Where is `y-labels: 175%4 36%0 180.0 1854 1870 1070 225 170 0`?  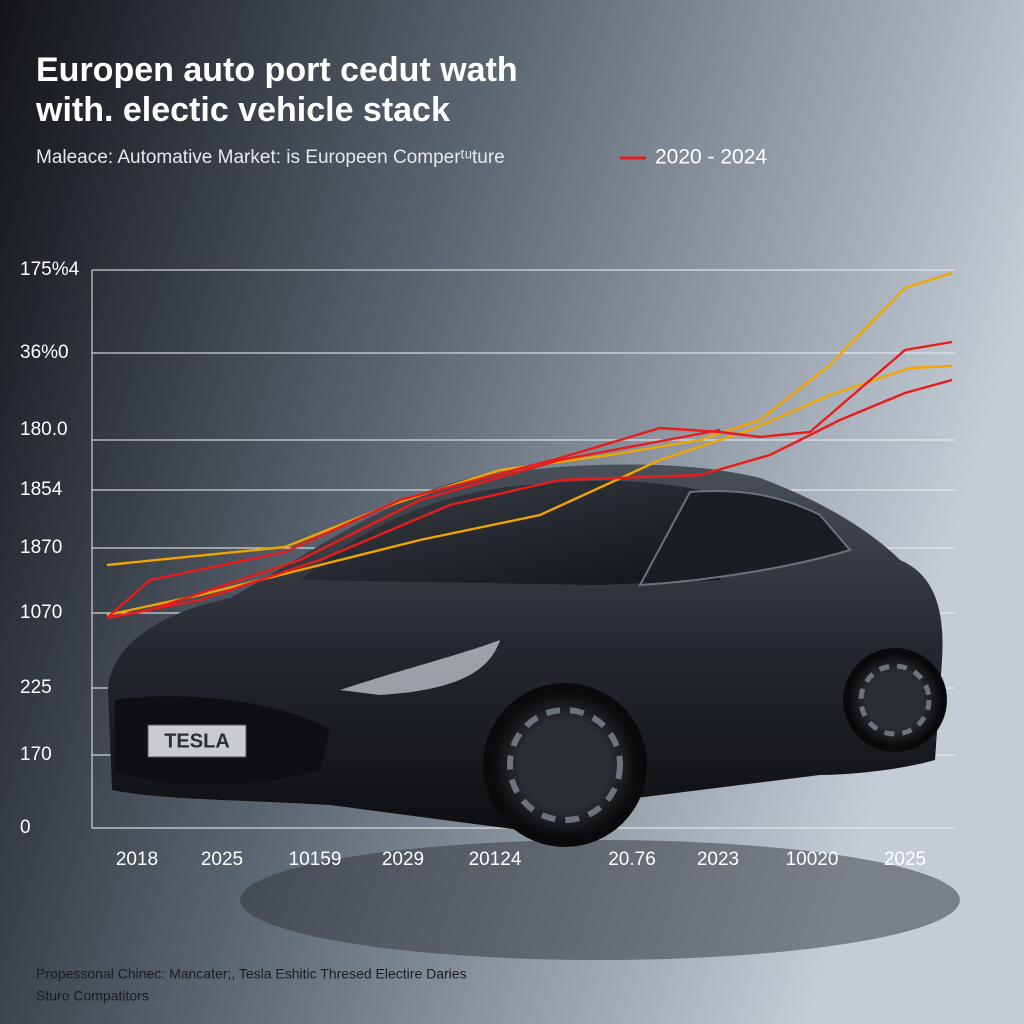
y-labels: 175%4 36%0 180.0 1854 1870 1070 225 170 0 is located at coordinates (50, 548).